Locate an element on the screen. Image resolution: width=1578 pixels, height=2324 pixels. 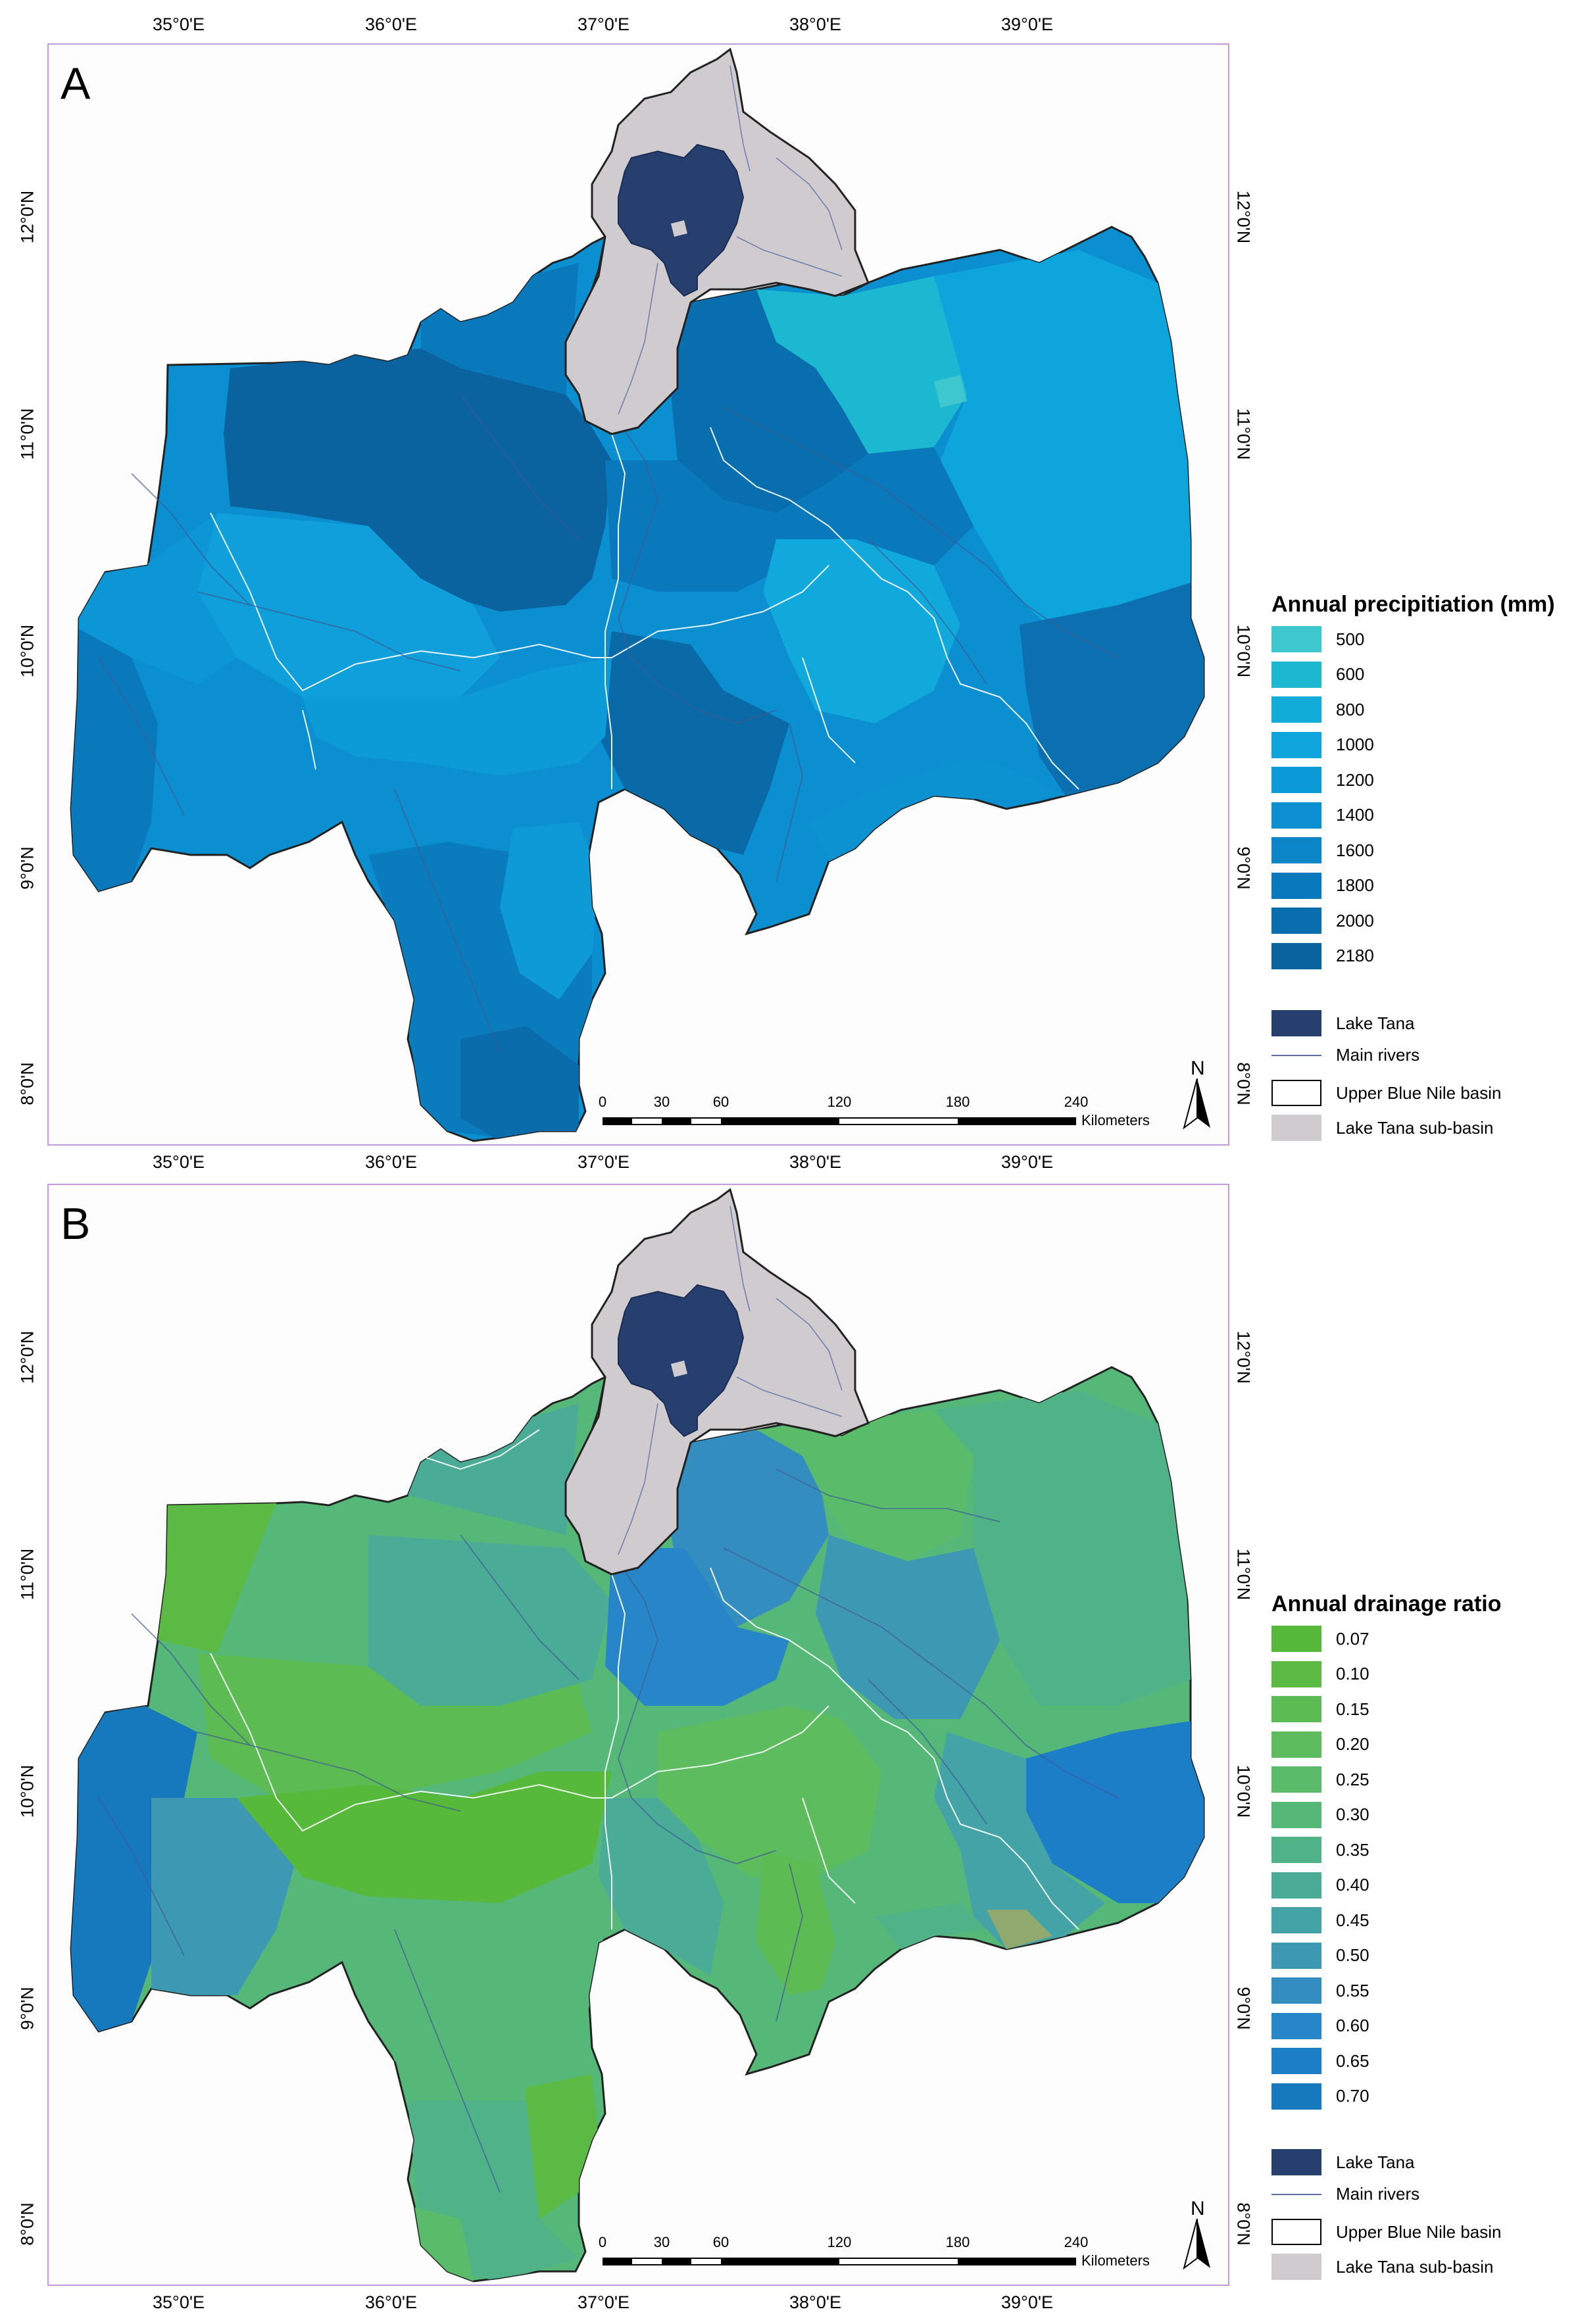
legend-item-lake: Lake Tana is located at coordinates (1343, 1023).